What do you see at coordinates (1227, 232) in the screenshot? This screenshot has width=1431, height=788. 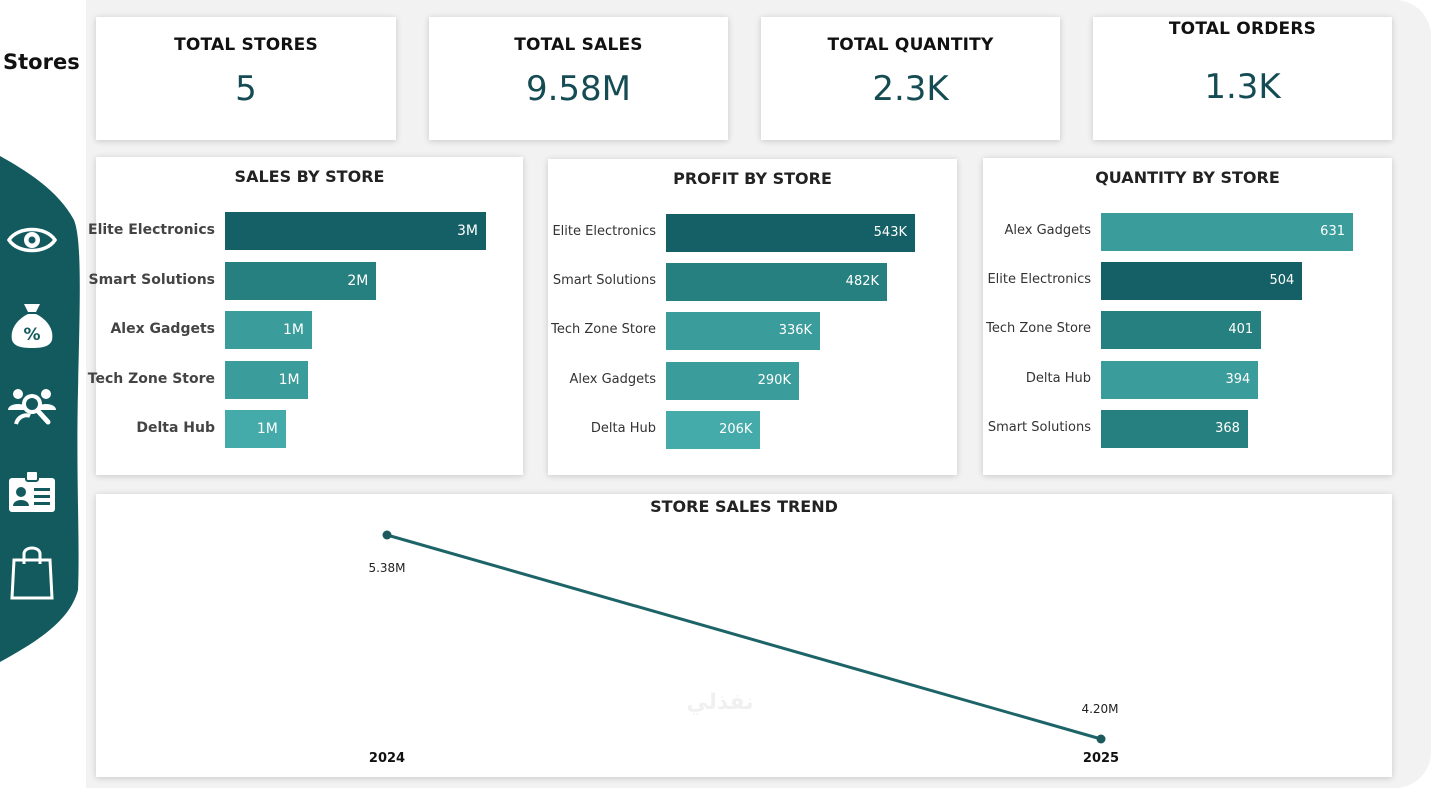 I see `bar: 631` at bounding box center [1227, 232].